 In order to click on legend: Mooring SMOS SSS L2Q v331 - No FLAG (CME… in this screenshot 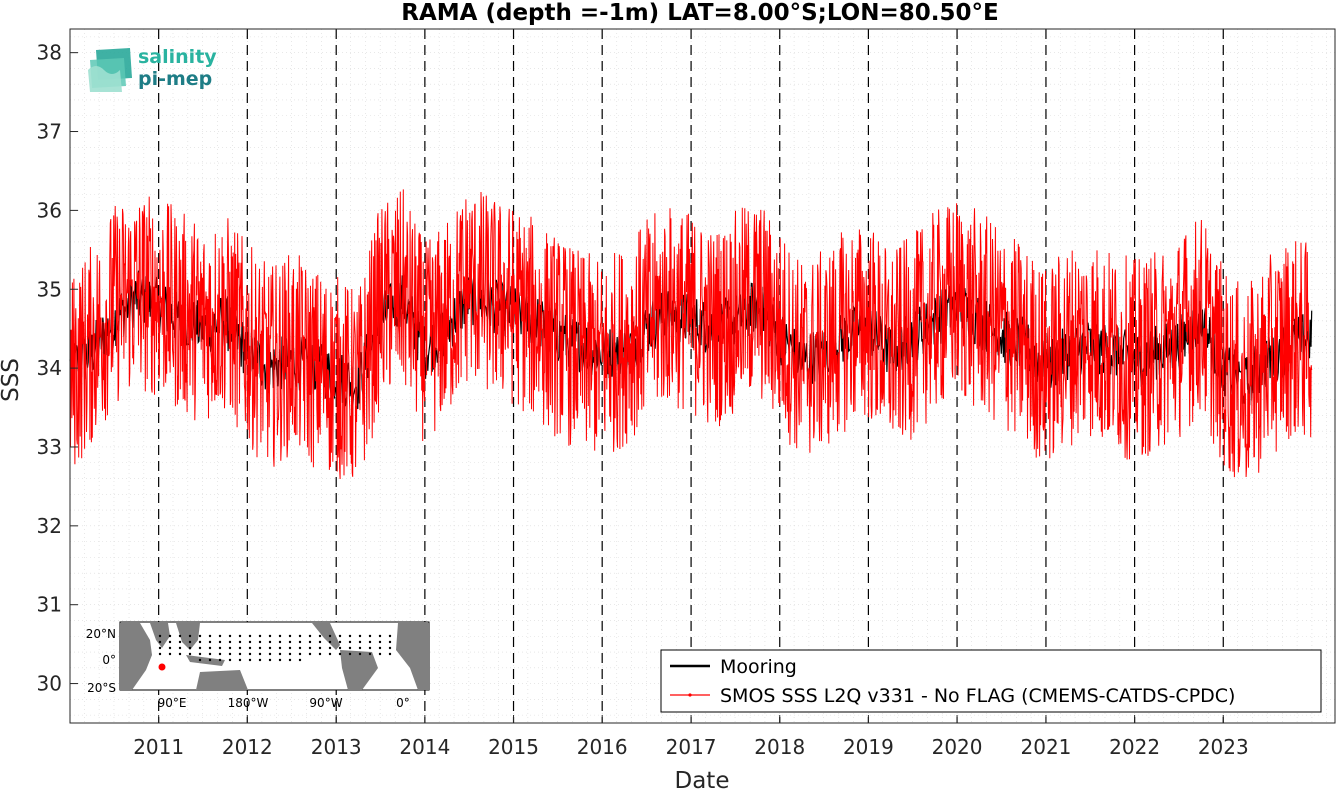, I will do `click(991, 681)`.